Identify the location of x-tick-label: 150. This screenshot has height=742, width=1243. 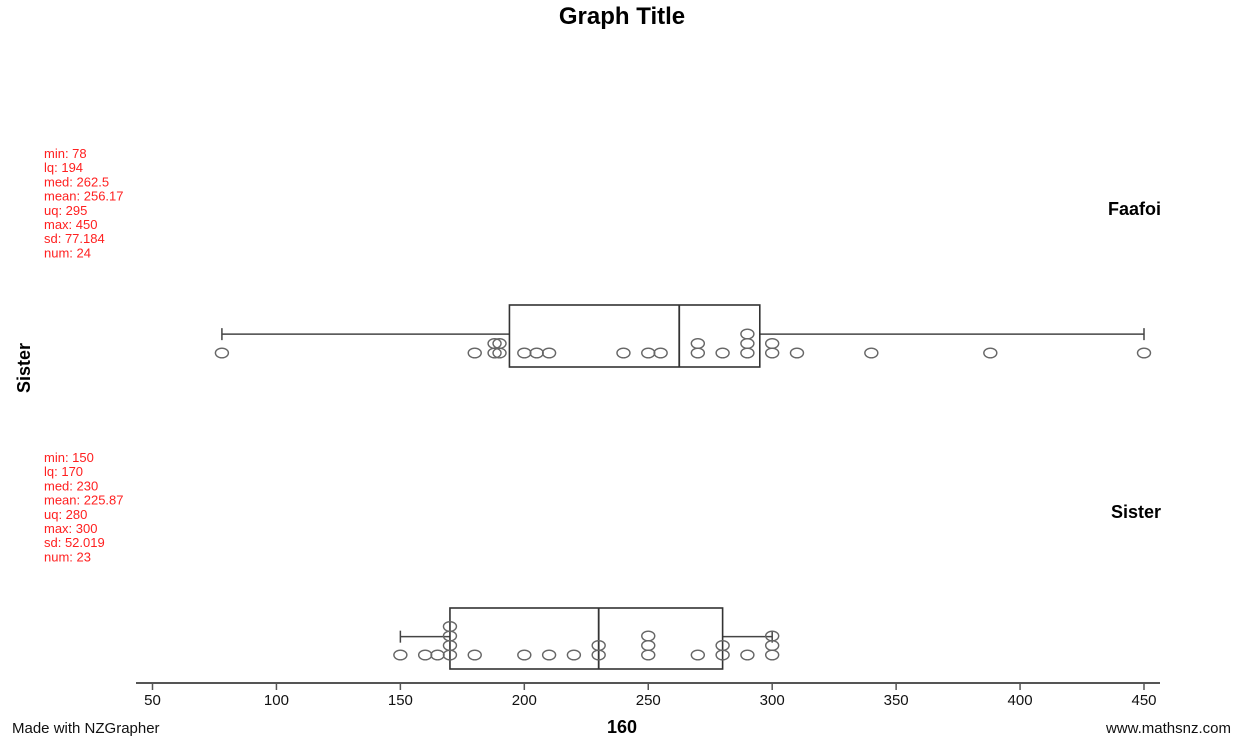
(400, 700).